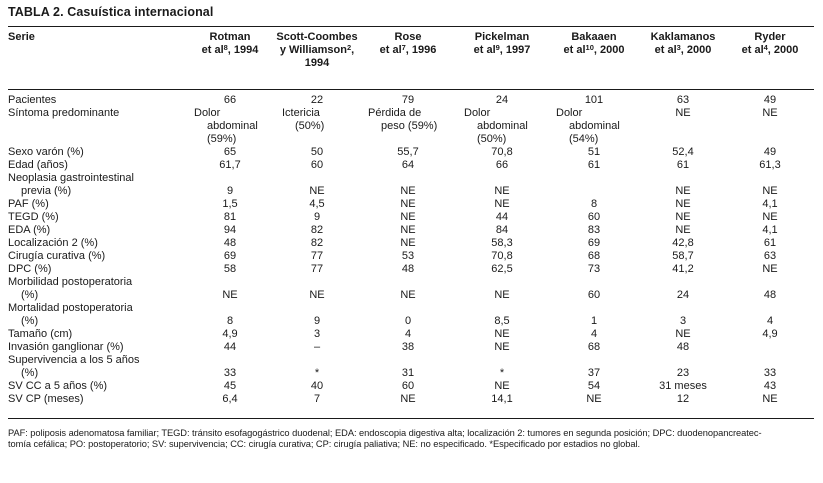 The width and height of the screenshot is (823, 483). I want to click on table-cell: 58, so click(230, 269).